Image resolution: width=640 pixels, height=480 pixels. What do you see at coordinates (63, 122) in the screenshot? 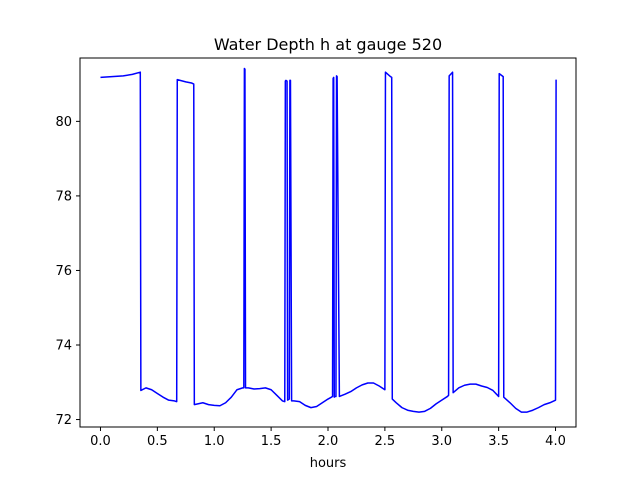
I see `y-tick-label: 80` at bounding box center [63, 122].